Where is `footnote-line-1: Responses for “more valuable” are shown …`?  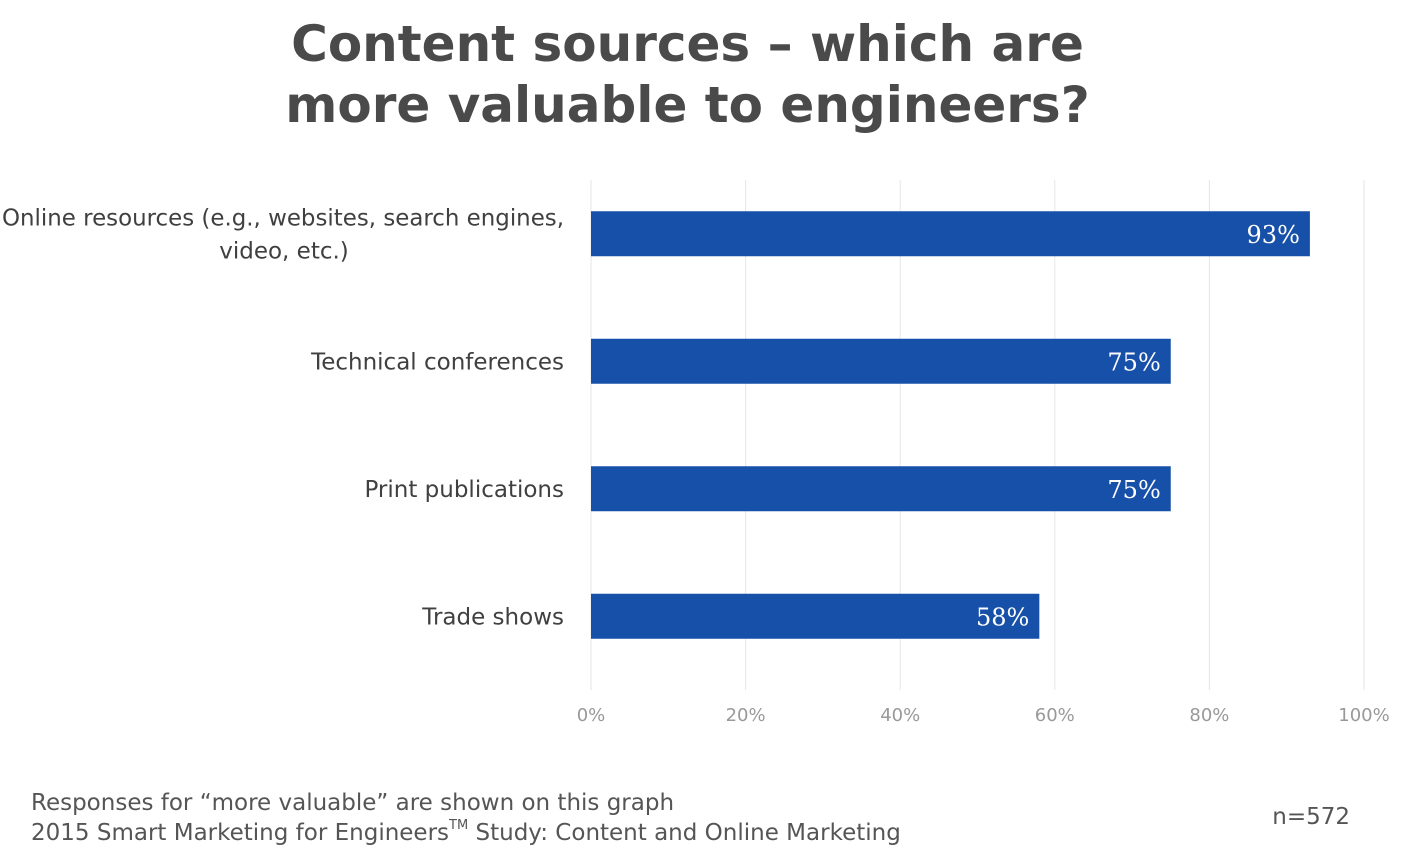 footnote-line-1: Responses for “more valuable” are shown … is located at coordinates (353, 803).